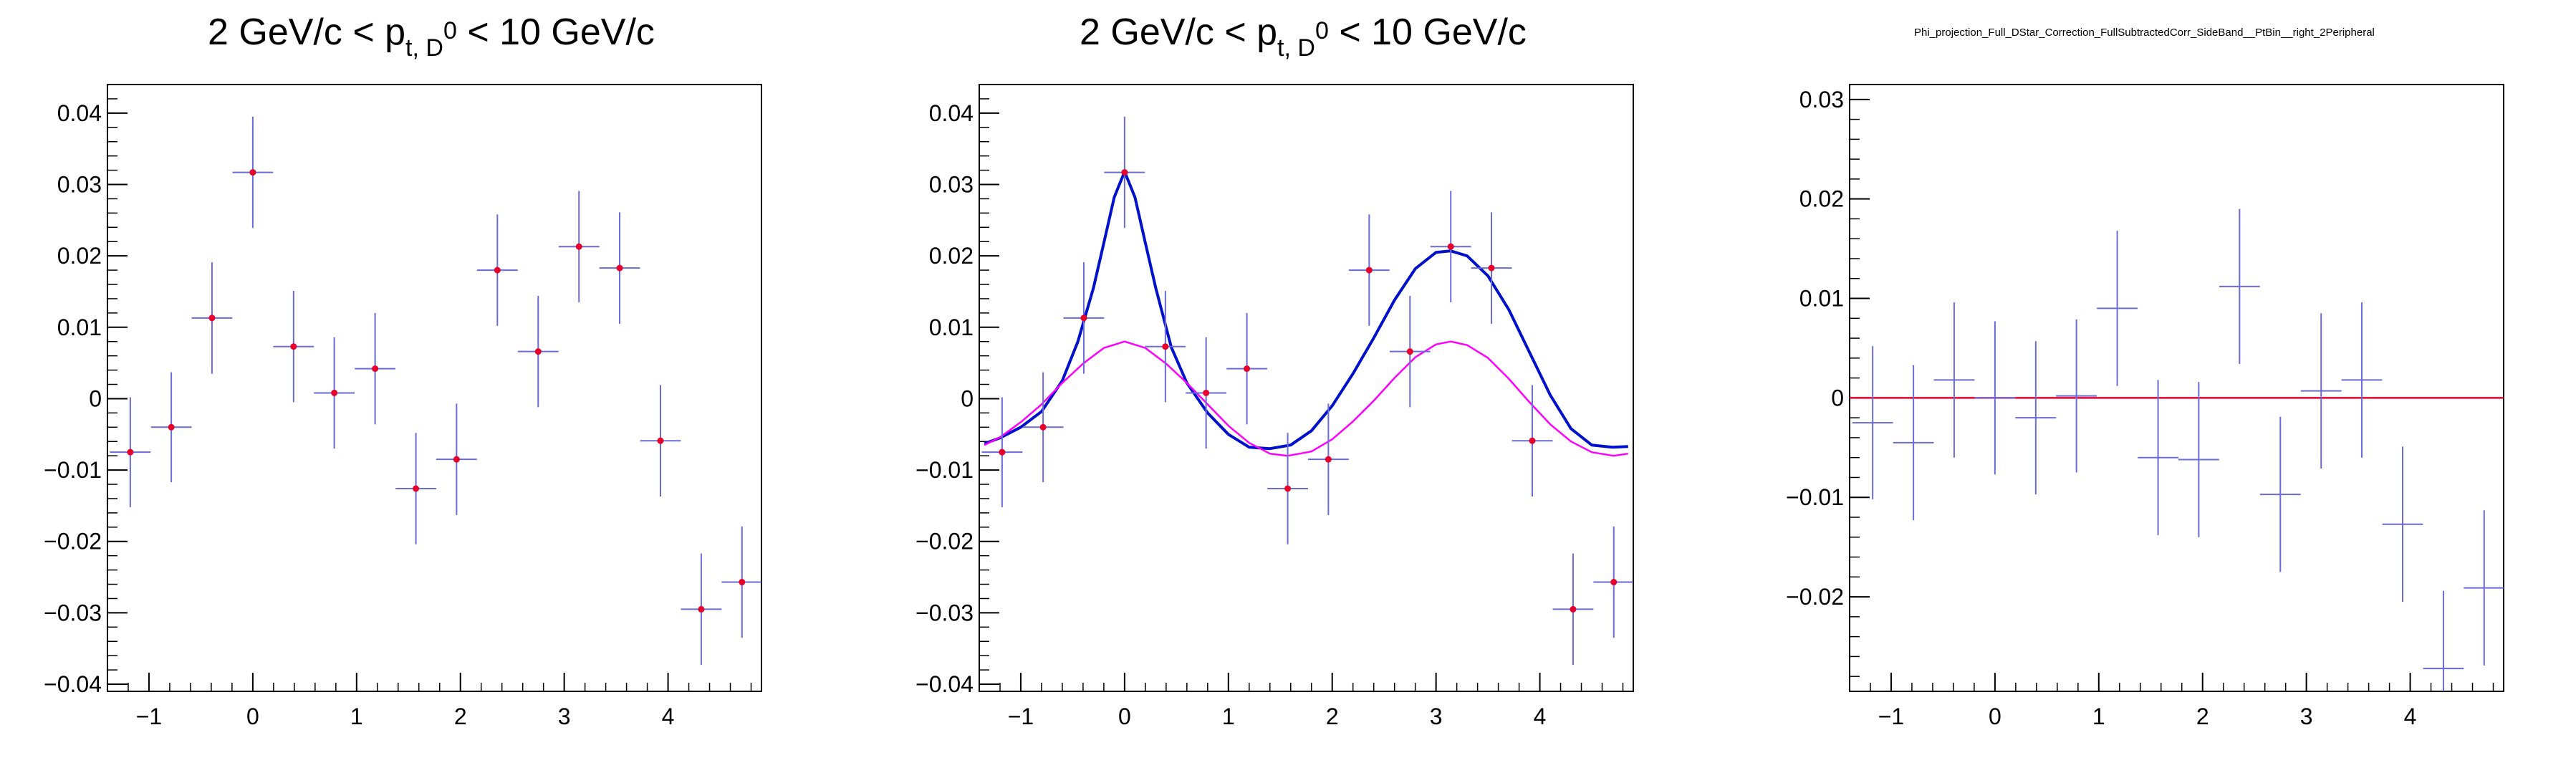 The image size is (2576, 768). I want to click on chart-title-2-subscript: t, D, so click(1296, 48).